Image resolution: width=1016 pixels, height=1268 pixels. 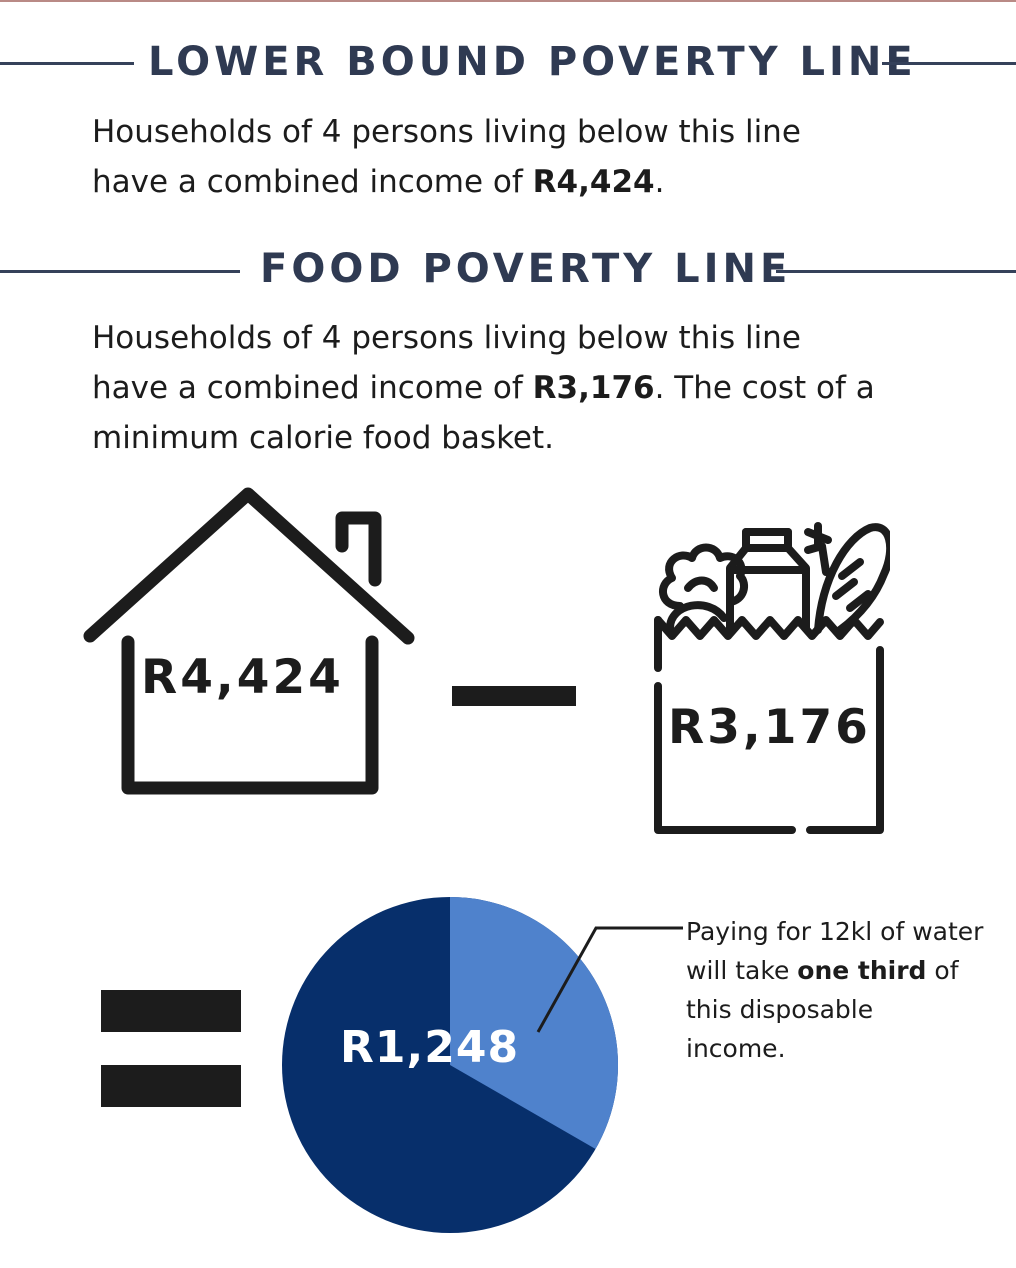 I want to click on callout-line2-prefix: will take, so click(x=742, y=970).